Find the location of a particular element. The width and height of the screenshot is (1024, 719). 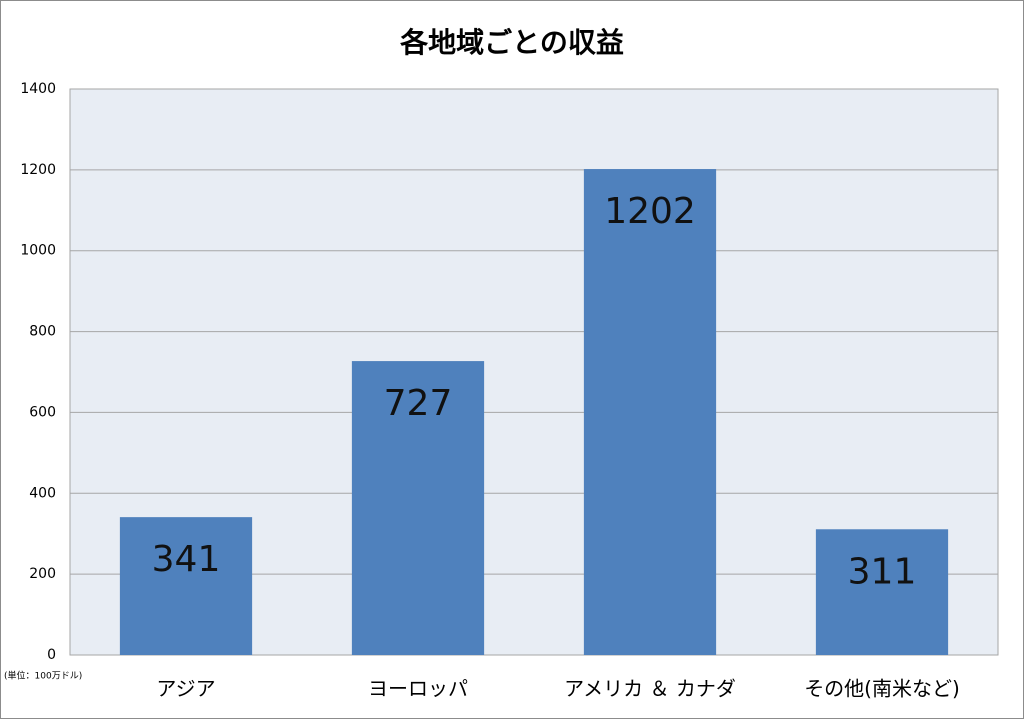

data-label: 727 is located at coordinates (418, 403).